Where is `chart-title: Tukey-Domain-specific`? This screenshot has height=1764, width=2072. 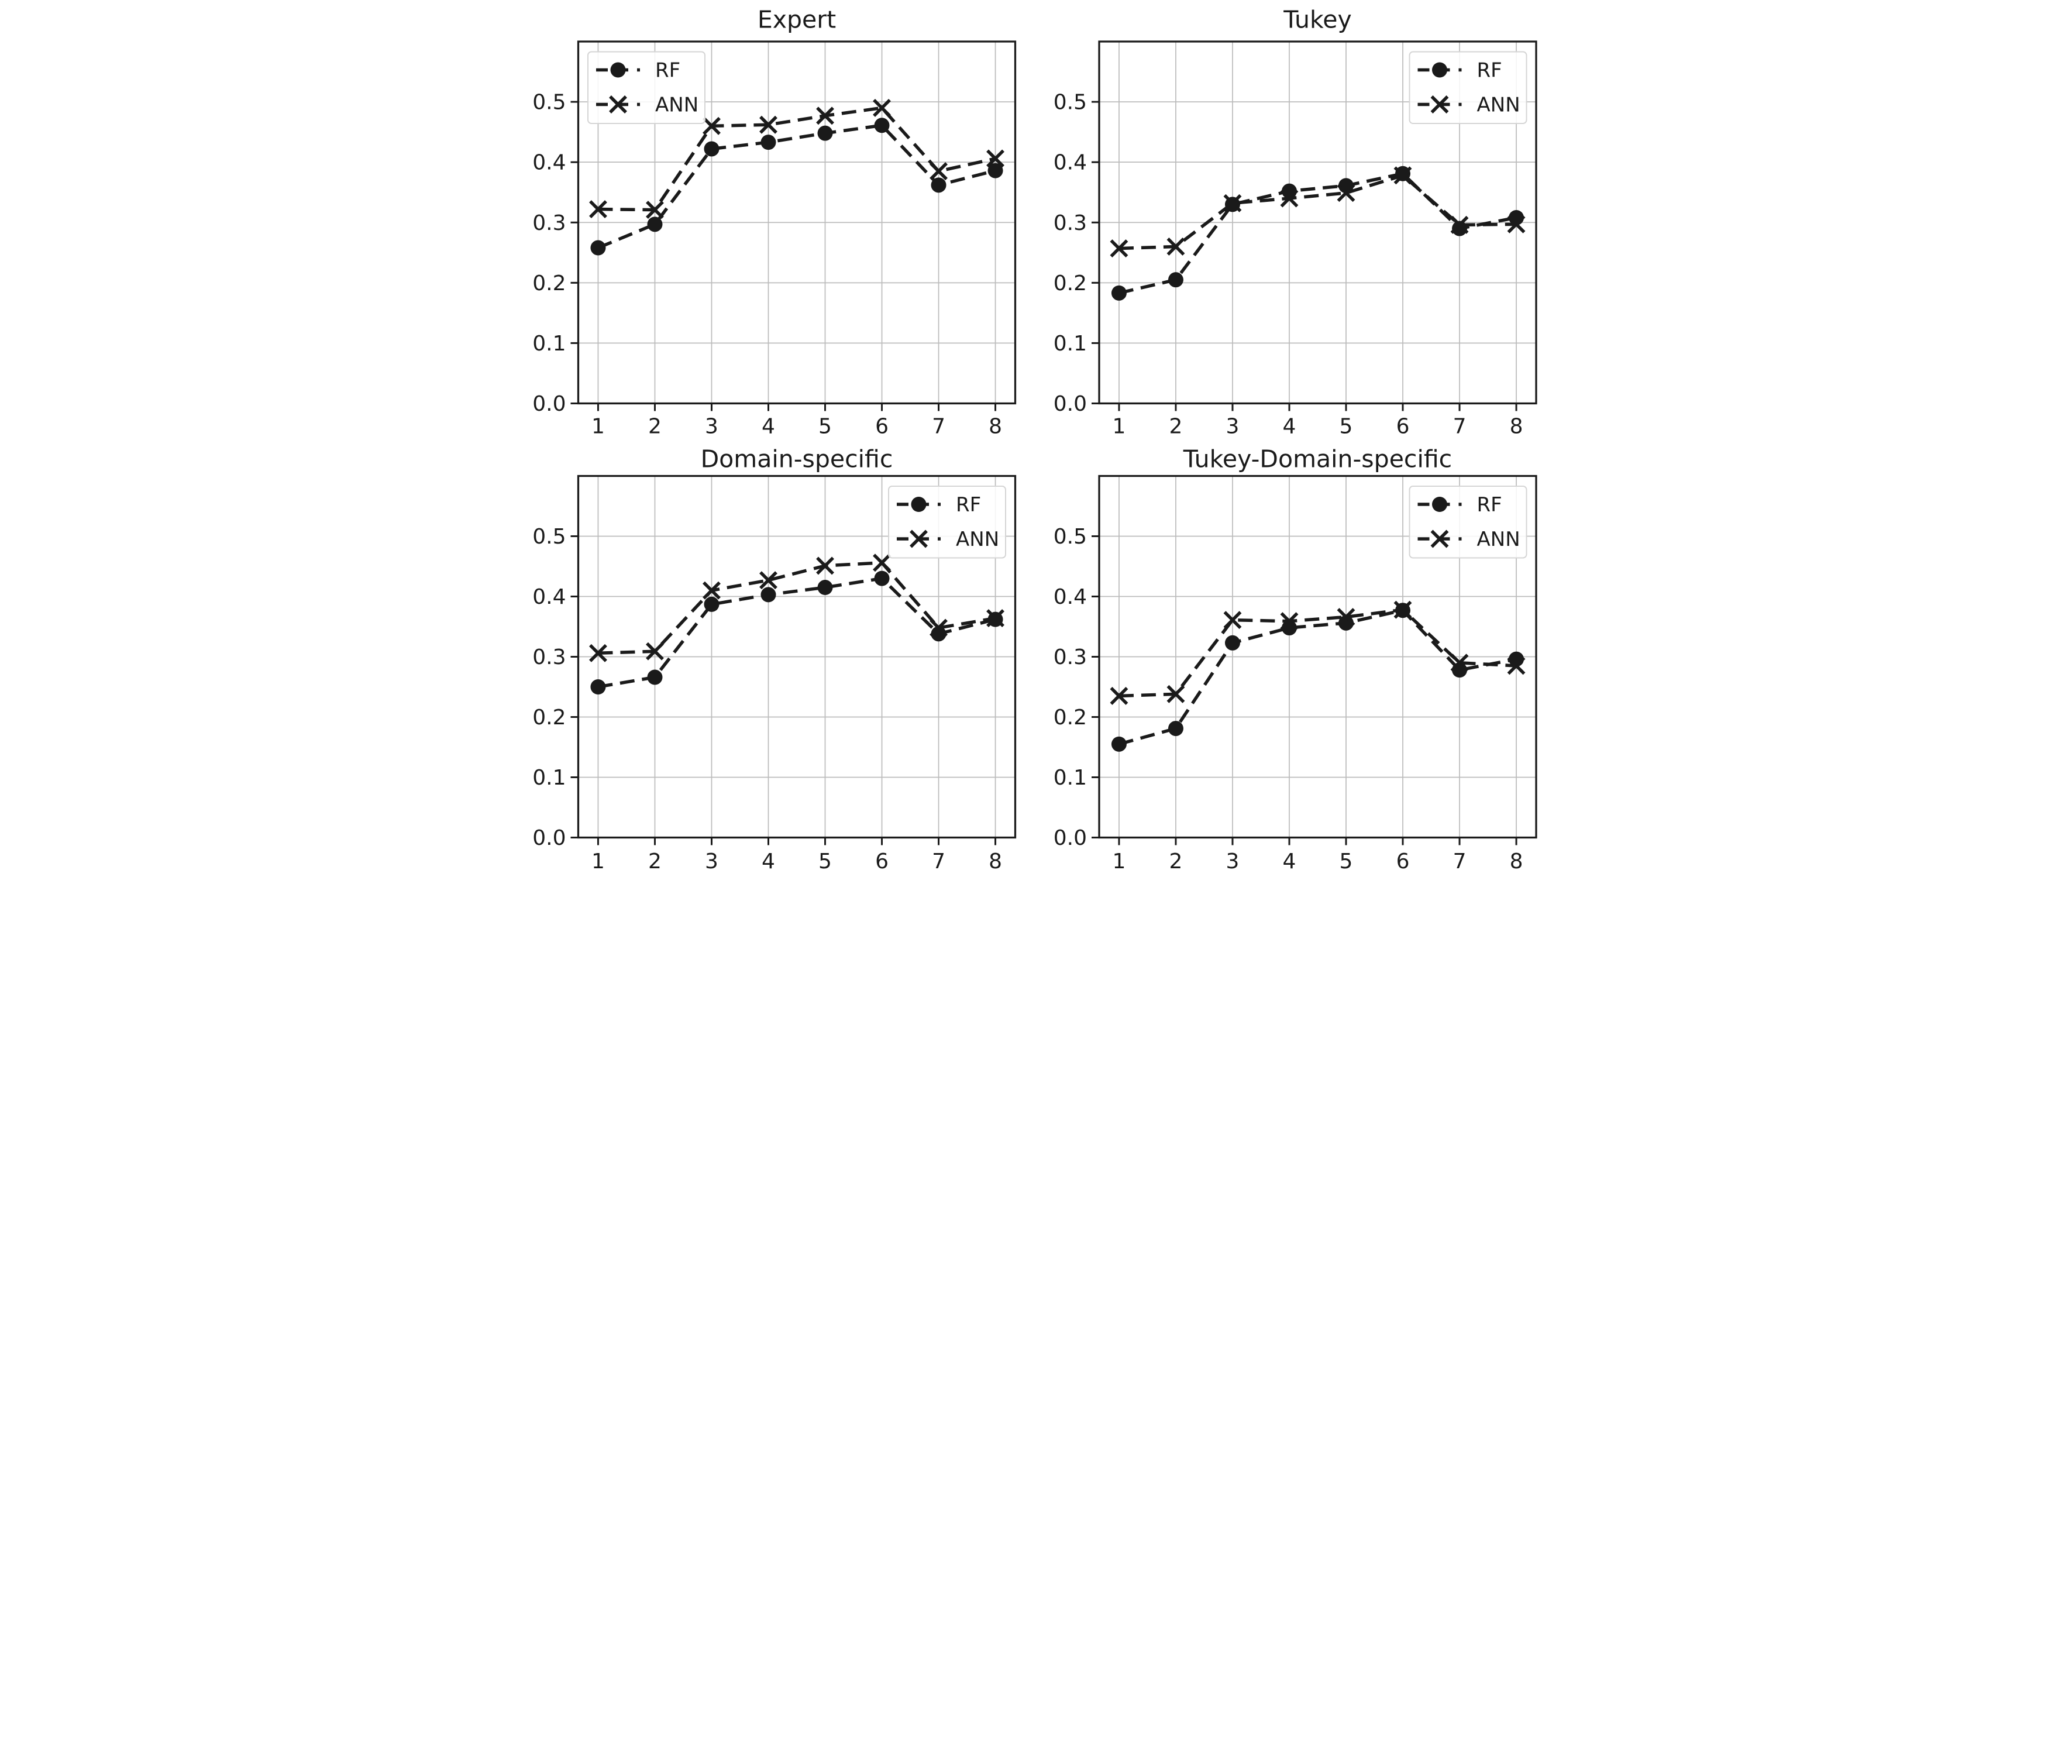
chart-title: Tukey-Domain-specific is located at coordinates (1316, 459).